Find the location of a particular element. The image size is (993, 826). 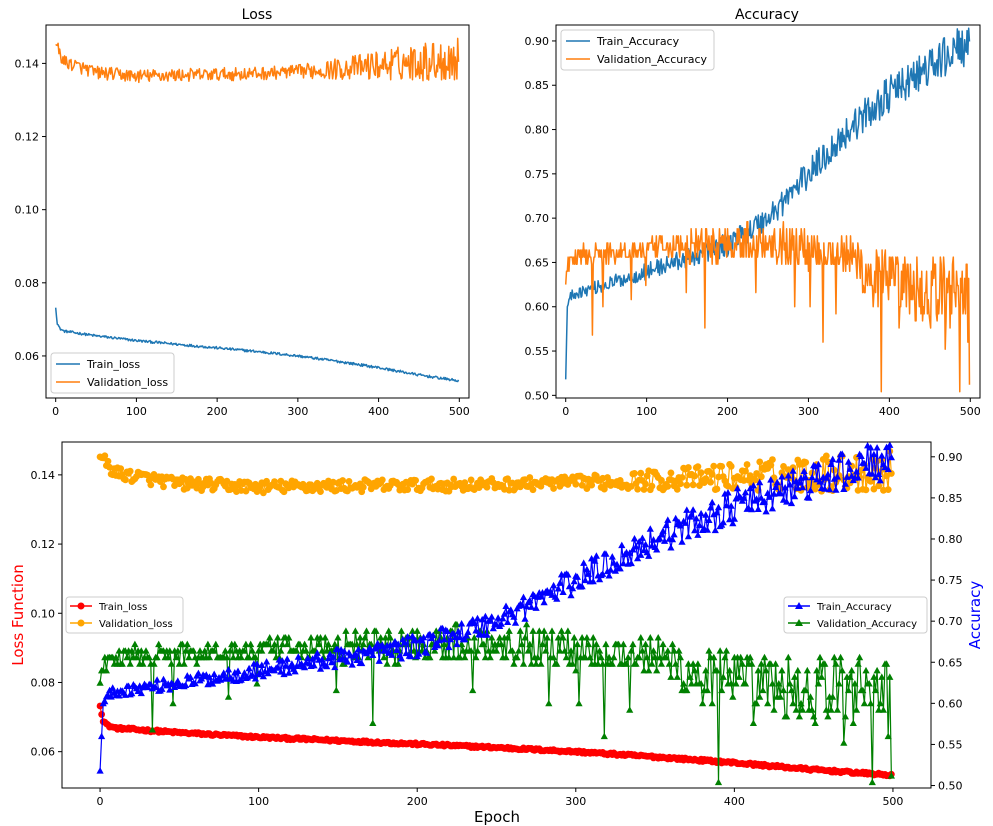

loss-xtick-label-200: 200 is located at coordinates (217, 411).